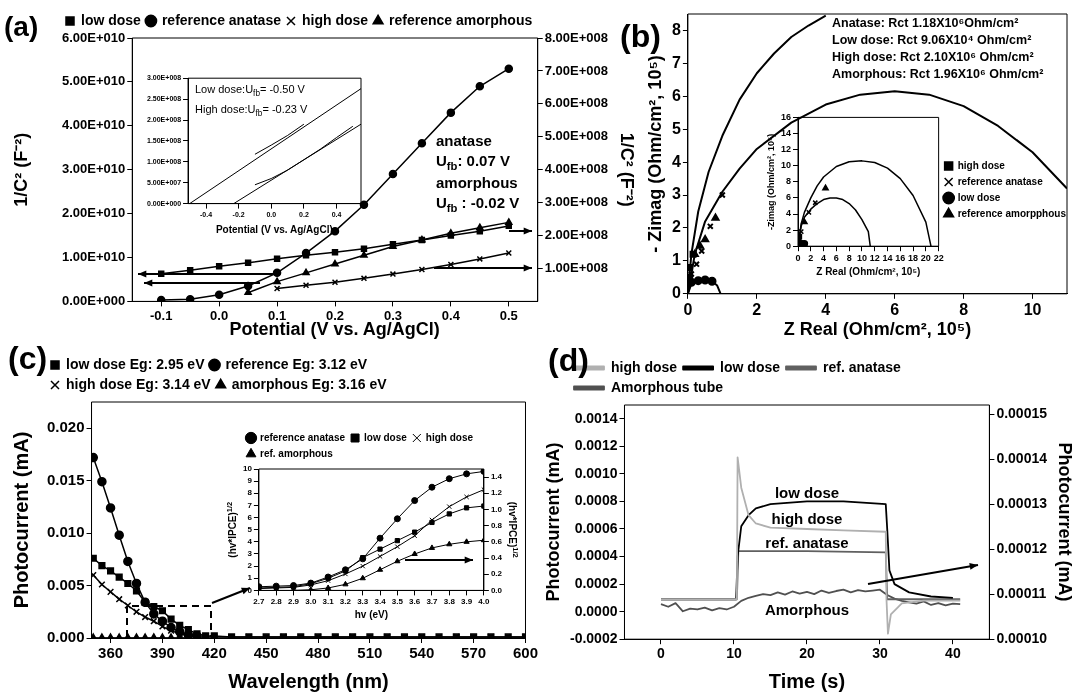  I want to click on y-tick-label: 10, so click(786, 165).